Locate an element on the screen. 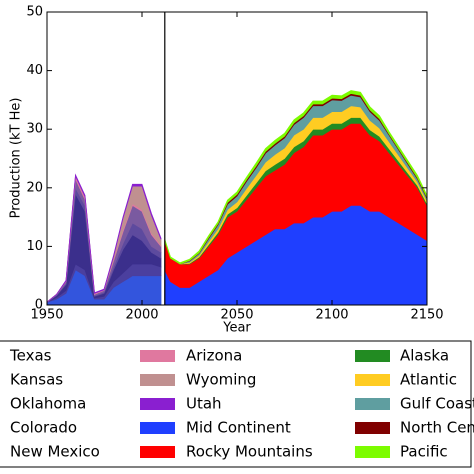 The height and width of the screenshot is (474, 474). y-tick-label: 20 is located at coordinates (34, 187).